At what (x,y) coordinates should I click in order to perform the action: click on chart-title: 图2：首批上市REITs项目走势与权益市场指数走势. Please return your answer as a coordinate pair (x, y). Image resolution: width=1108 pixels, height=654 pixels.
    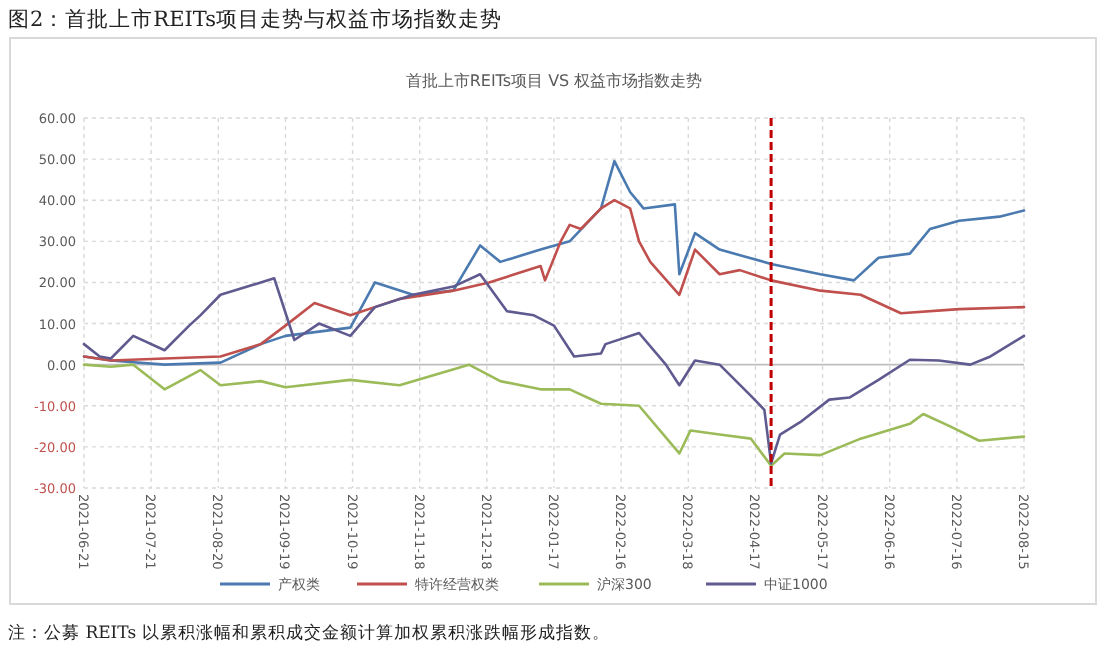
    Looking at the image, I should click on (255, 19).